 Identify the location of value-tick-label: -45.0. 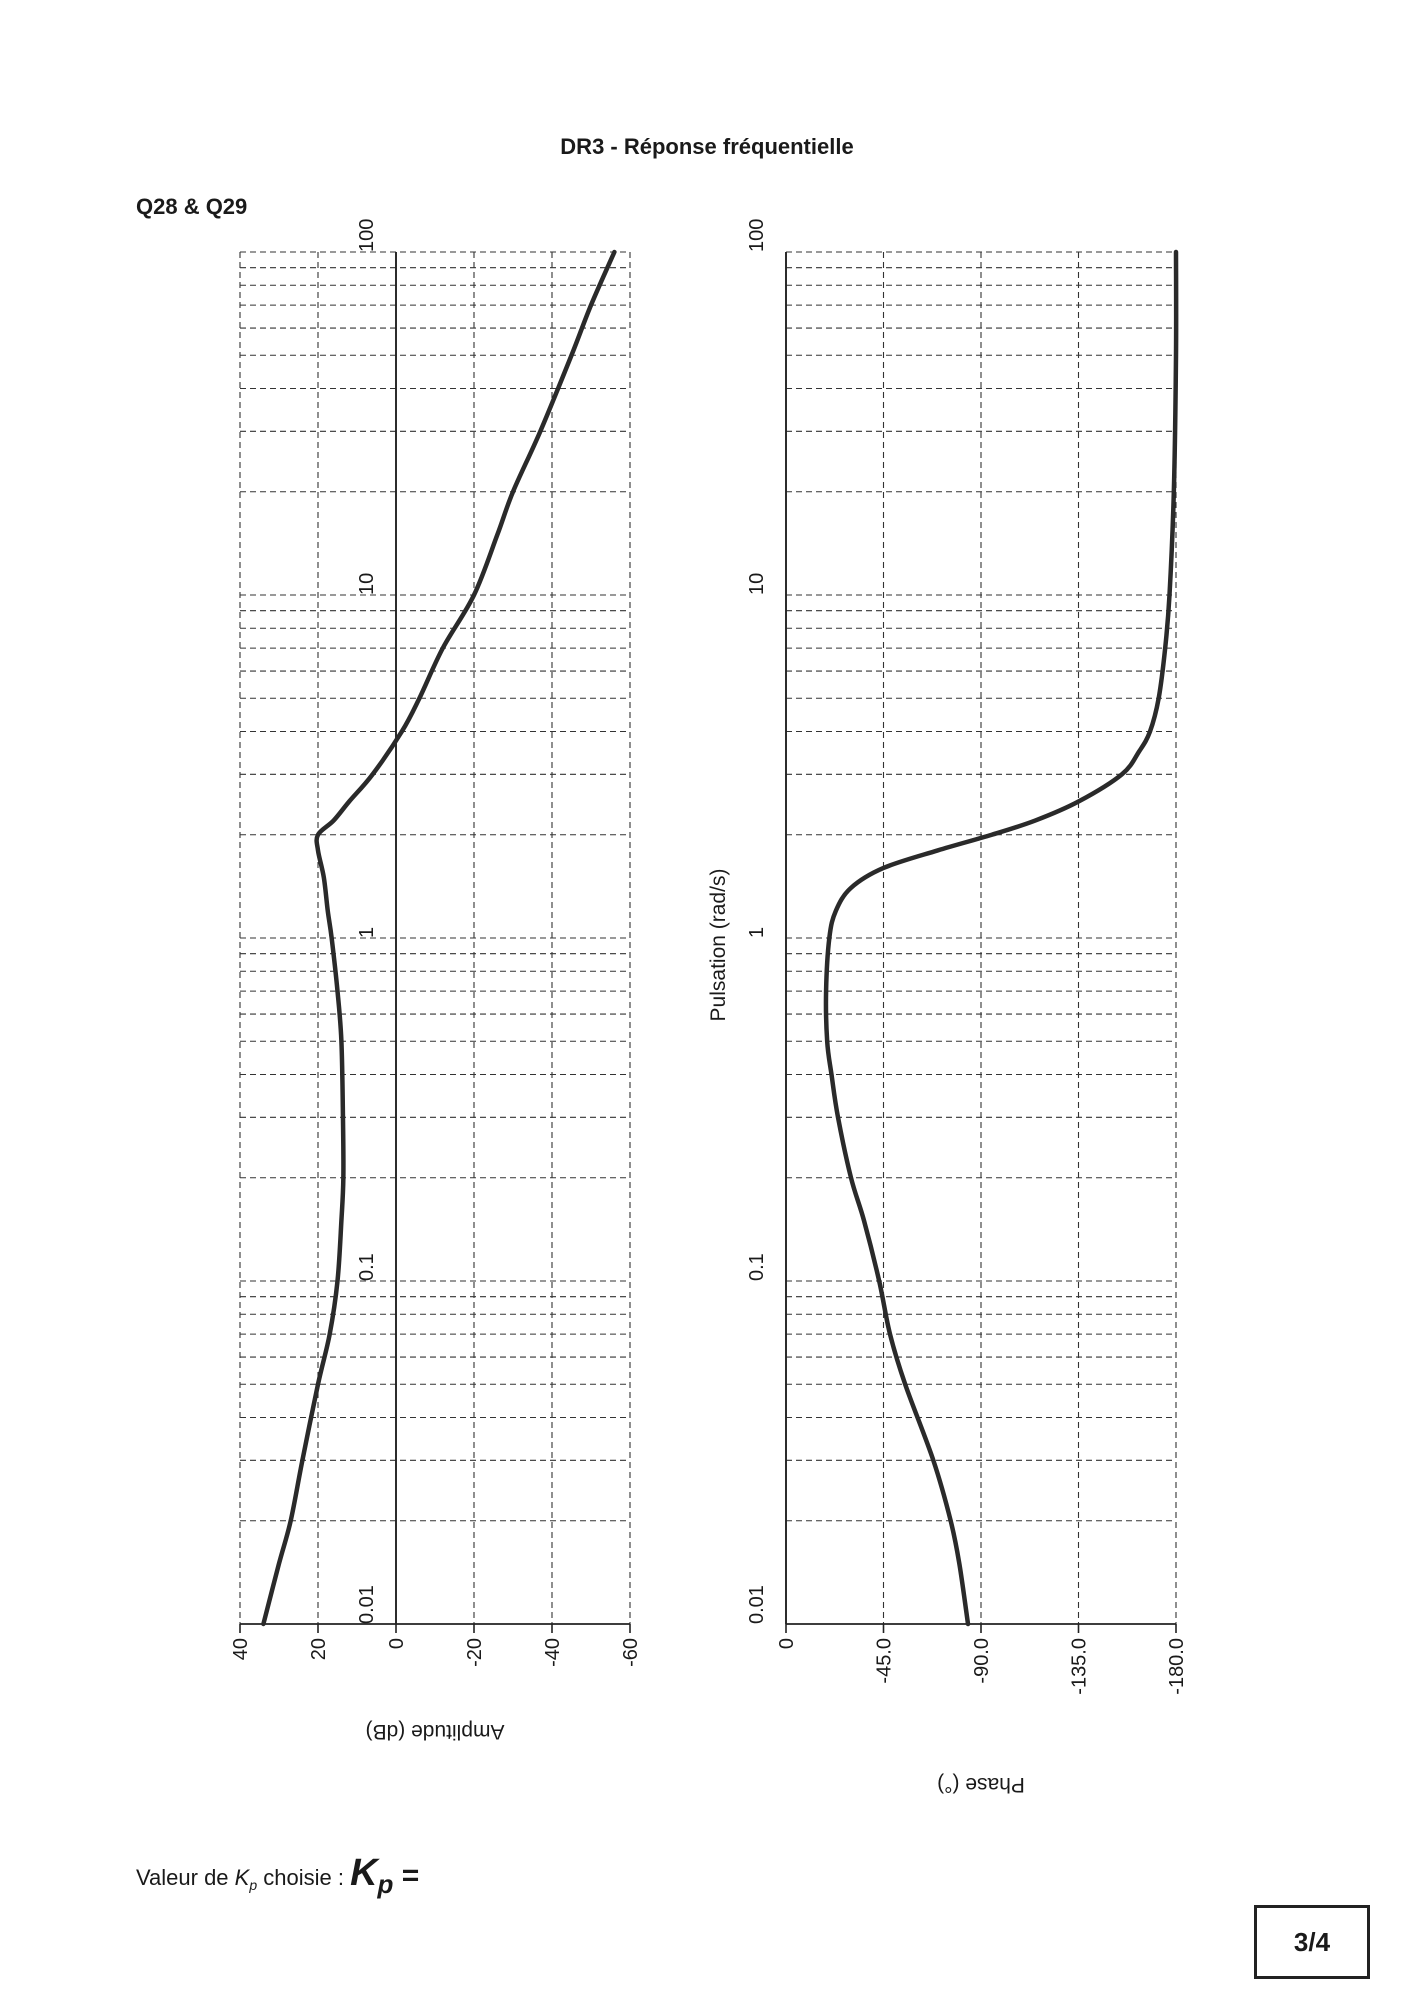
(885, 1661).